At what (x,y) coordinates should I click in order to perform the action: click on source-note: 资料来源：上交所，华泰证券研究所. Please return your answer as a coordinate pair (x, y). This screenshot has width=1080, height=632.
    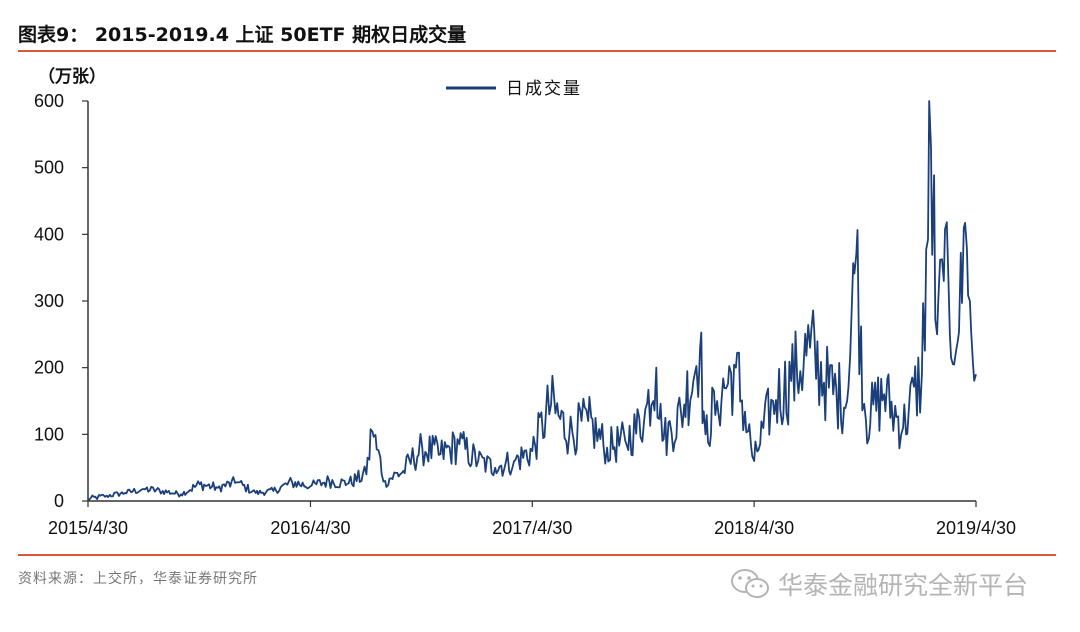
    Looking at the image, I should click on (138, 579).